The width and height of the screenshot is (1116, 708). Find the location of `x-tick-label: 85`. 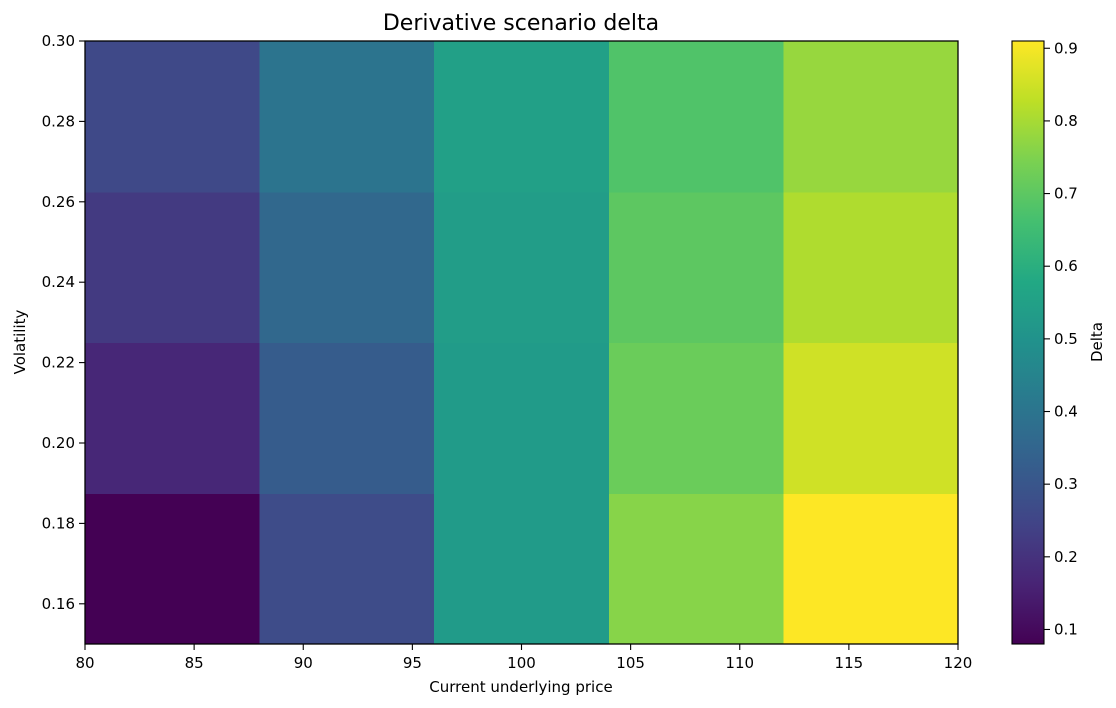

x-tick-label: 85 is located at coordinates (194, 663).